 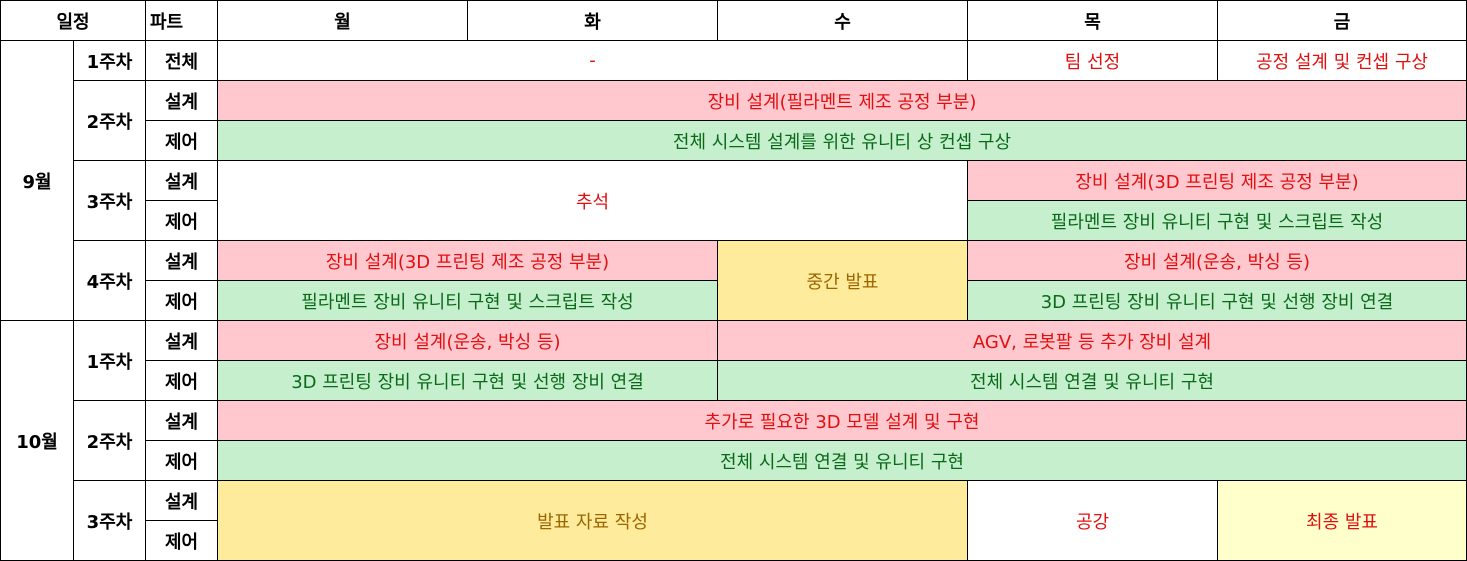 I want to click on oct-w3-presentation-prep: 발표 자료 작성, so click(x=592, y=520).